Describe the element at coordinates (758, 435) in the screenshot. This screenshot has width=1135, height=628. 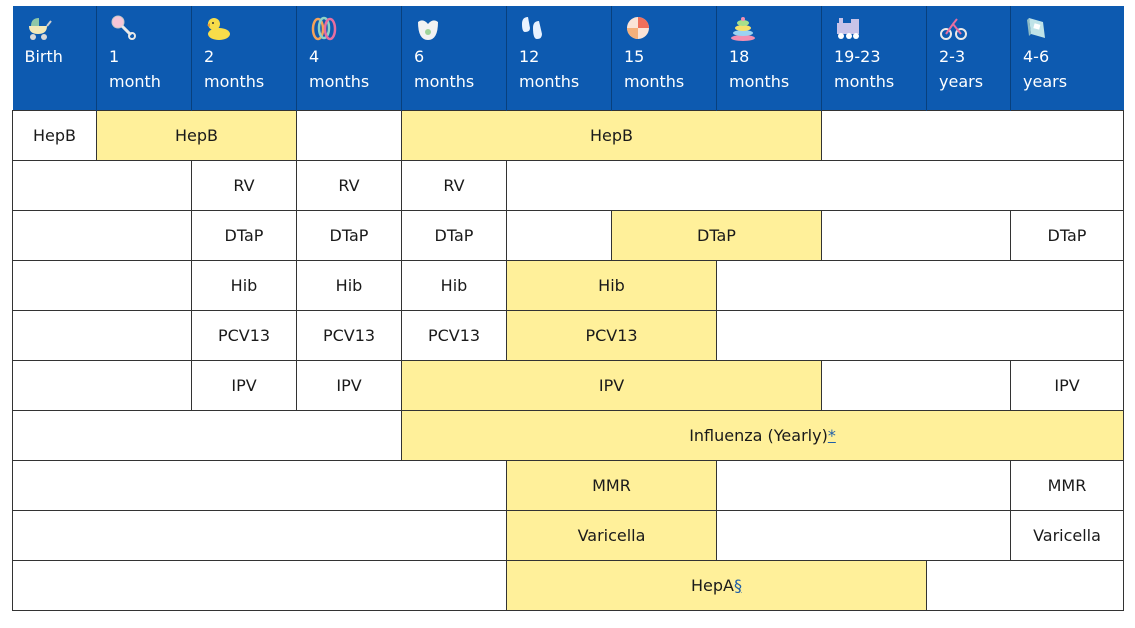
I see `influenza-label: Influenza (Yearly)` at that location.